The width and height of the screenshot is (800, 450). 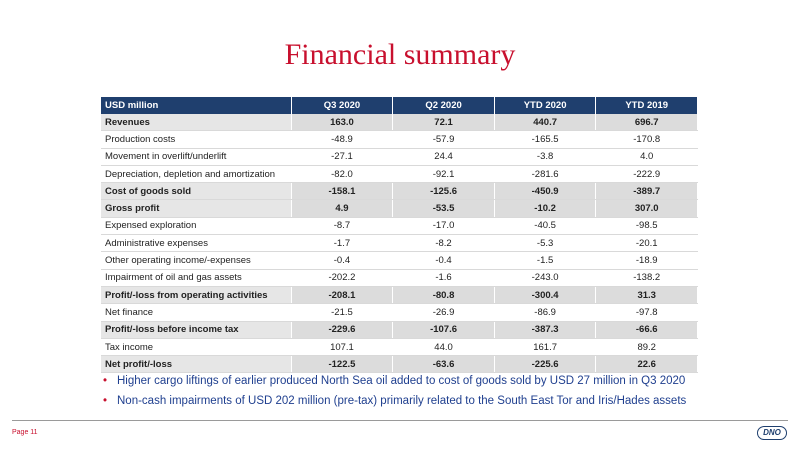 What do you see at coordinates (646, 364) in the screenshot?
I see `row-value: 22.6` at bounding box center [646, 364].